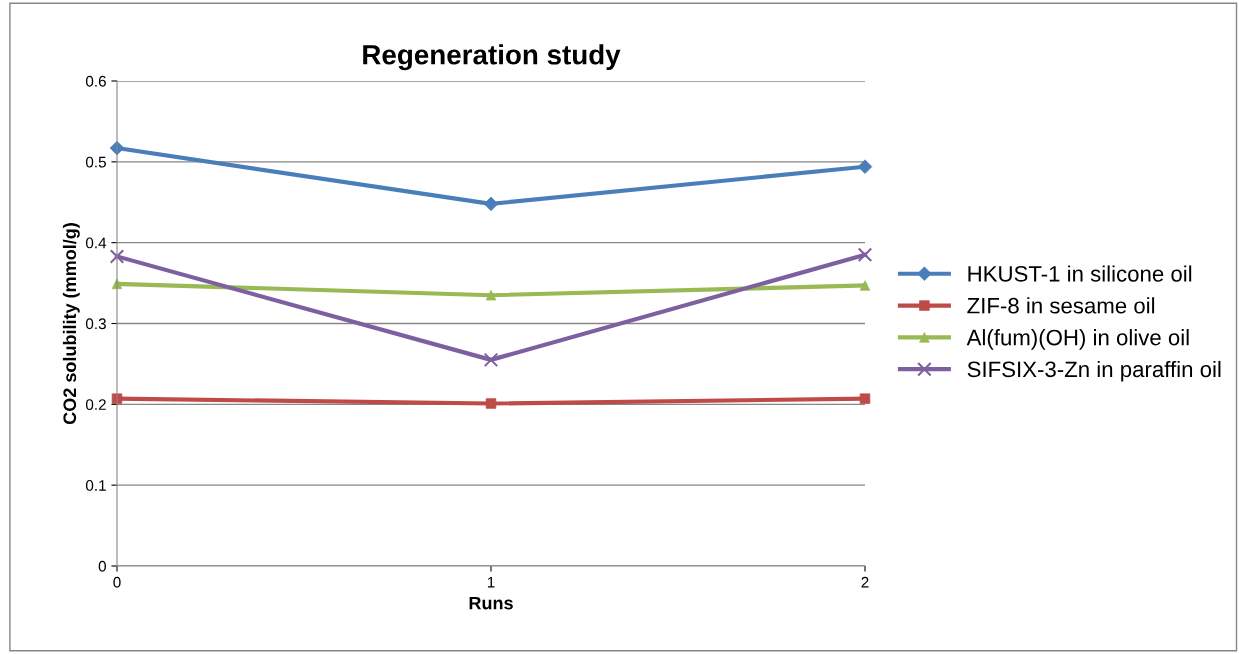 The image size is (1239, 654). Describe the element at coordinates (102, 566) in the screenshot. I see `y-tick-label: 0` at that location.